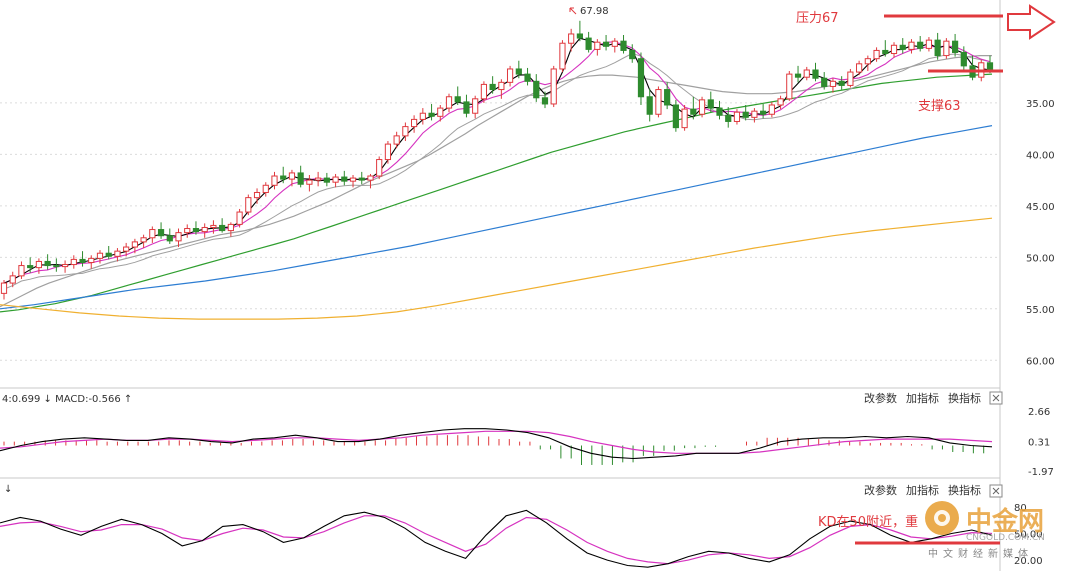  What do you see at coordinates (1040, 310) in the screenshot?
I see `price-tick-label: 55.00` at bounding box center [1040, 310].